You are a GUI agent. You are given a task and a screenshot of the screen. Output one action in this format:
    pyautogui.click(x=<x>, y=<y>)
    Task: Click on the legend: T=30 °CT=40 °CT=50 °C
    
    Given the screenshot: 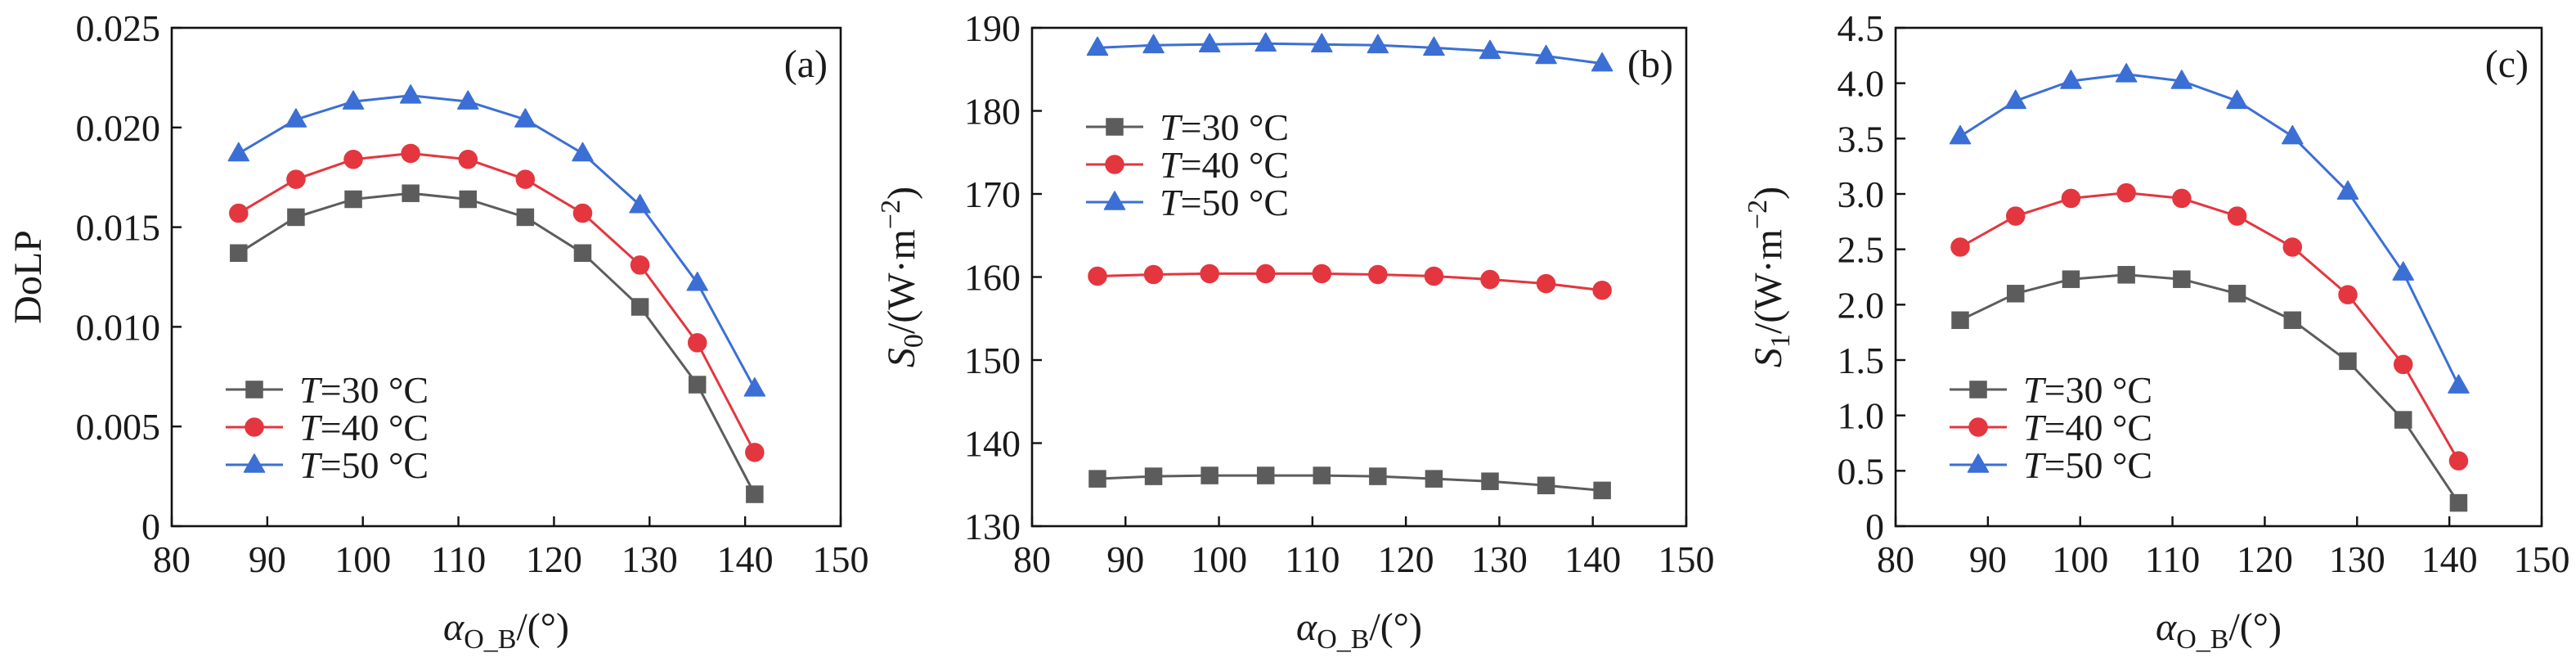 What is the action you would take?
    pyautogui.click(x=2051, y=428)
    